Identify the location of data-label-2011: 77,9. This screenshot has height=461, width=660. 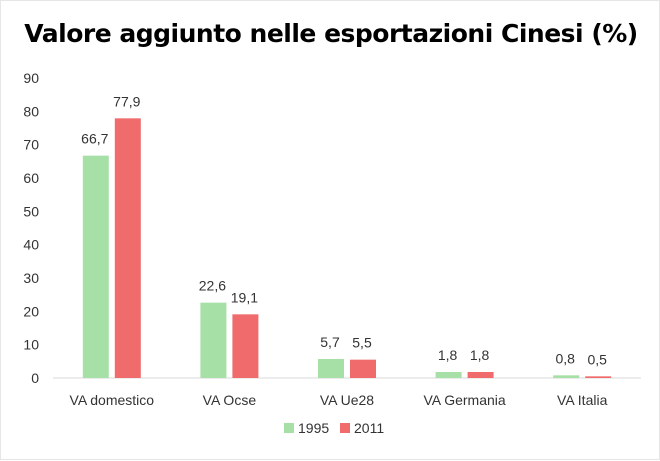
(126, 101).